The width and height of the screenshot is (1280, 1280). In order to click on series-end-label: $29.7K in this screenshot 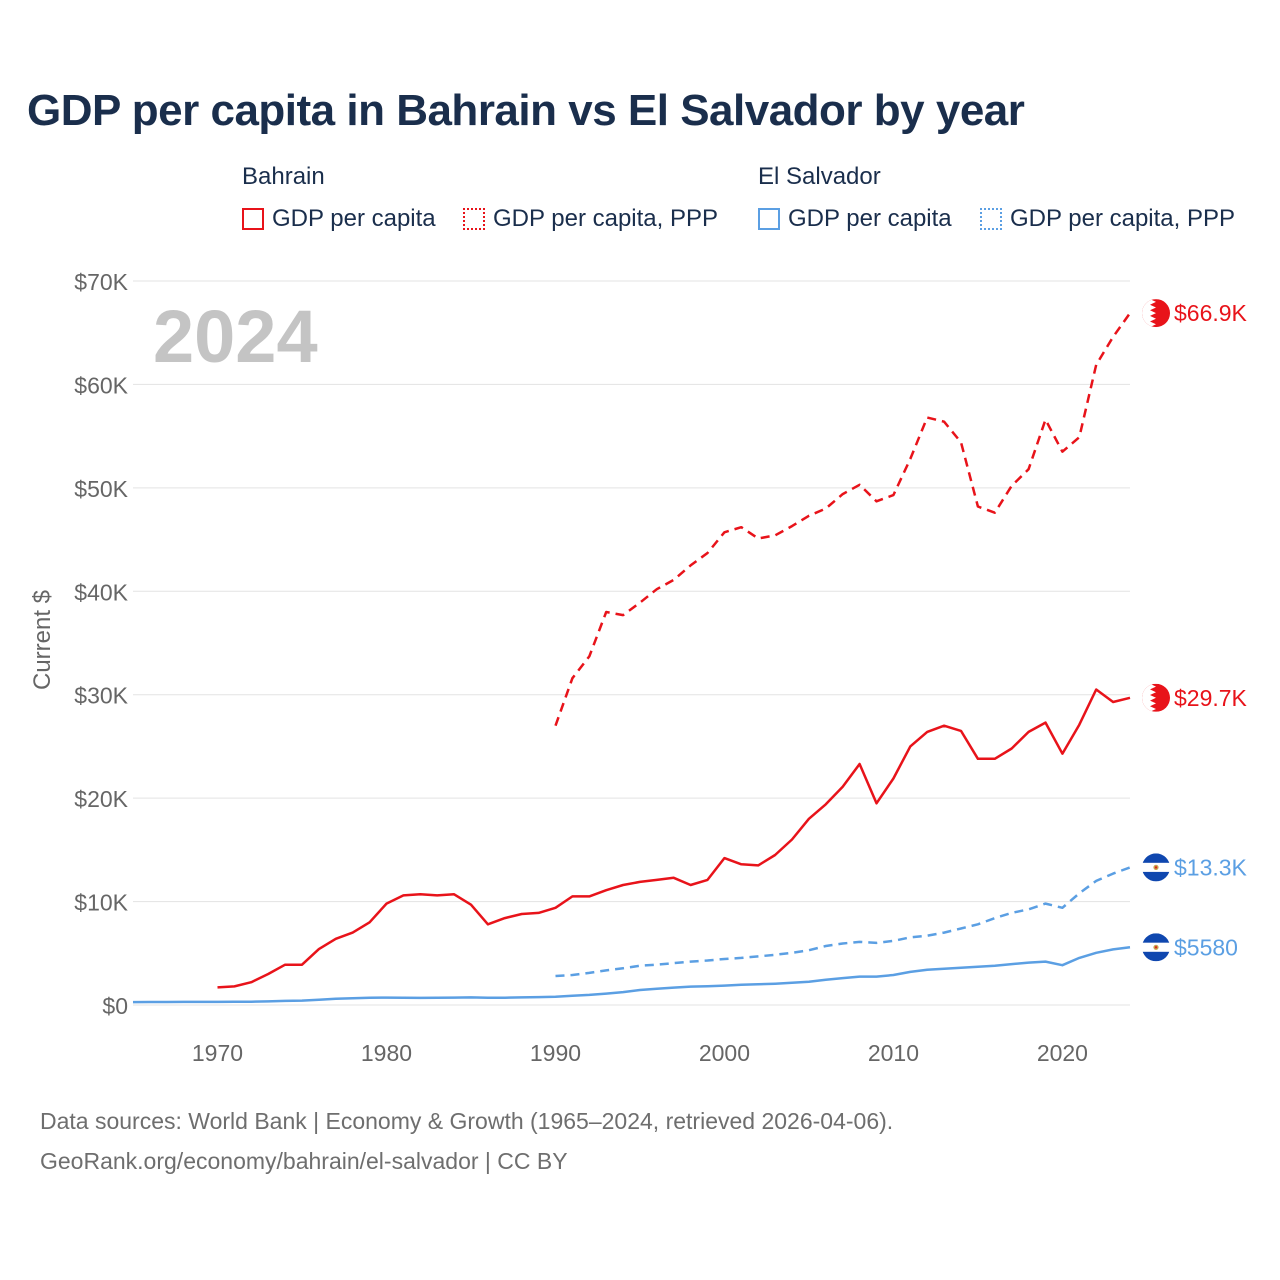, I will do `click(1211, 698)`.